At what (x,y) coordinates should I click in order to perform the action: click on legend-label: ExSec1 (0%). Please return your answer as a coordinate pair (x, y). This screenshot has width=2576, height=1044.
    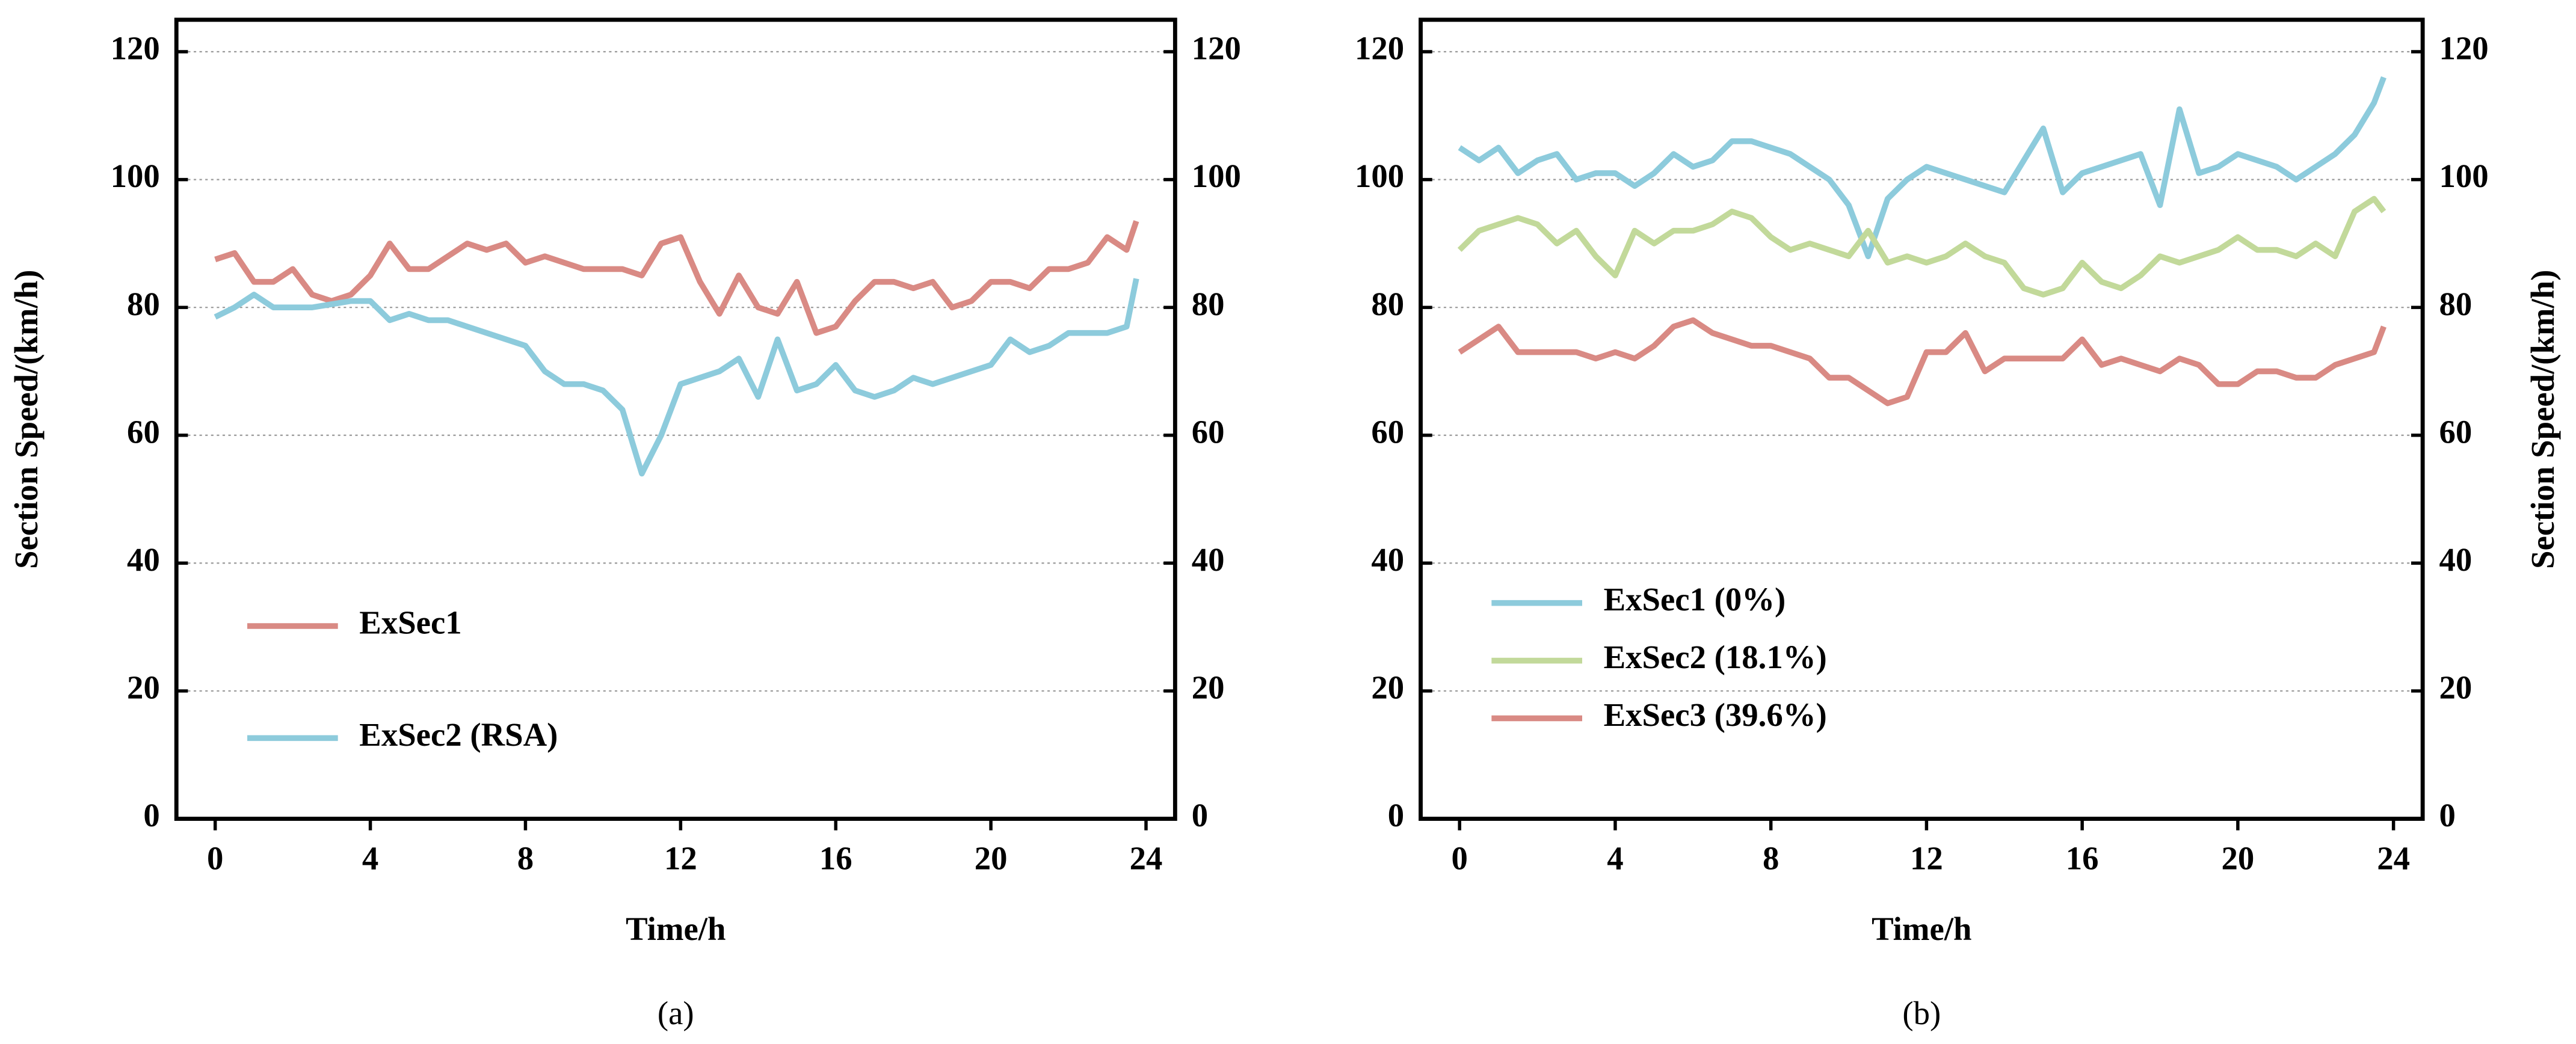
    Looking at the image, I should click on (1695, 599).